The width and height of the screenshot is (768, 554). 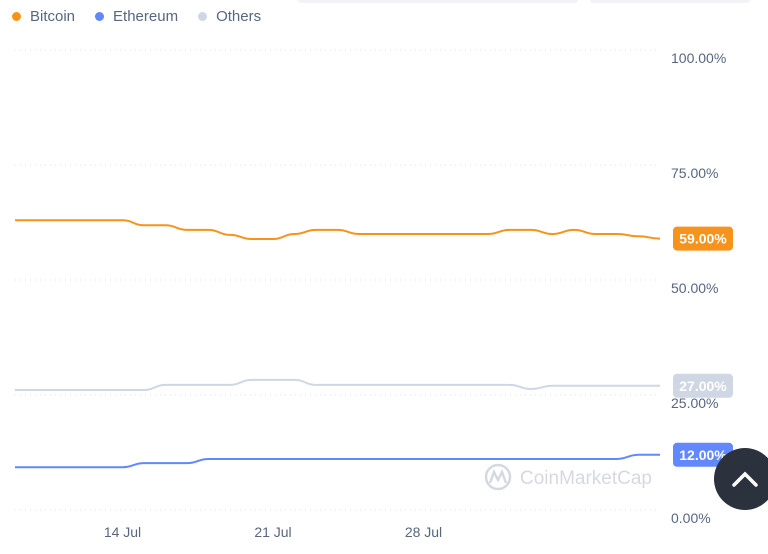 What do you see at coordinates (745, 479) in the screenshot?
I see `chevron-up-icon` at bounding box center [745, 479].